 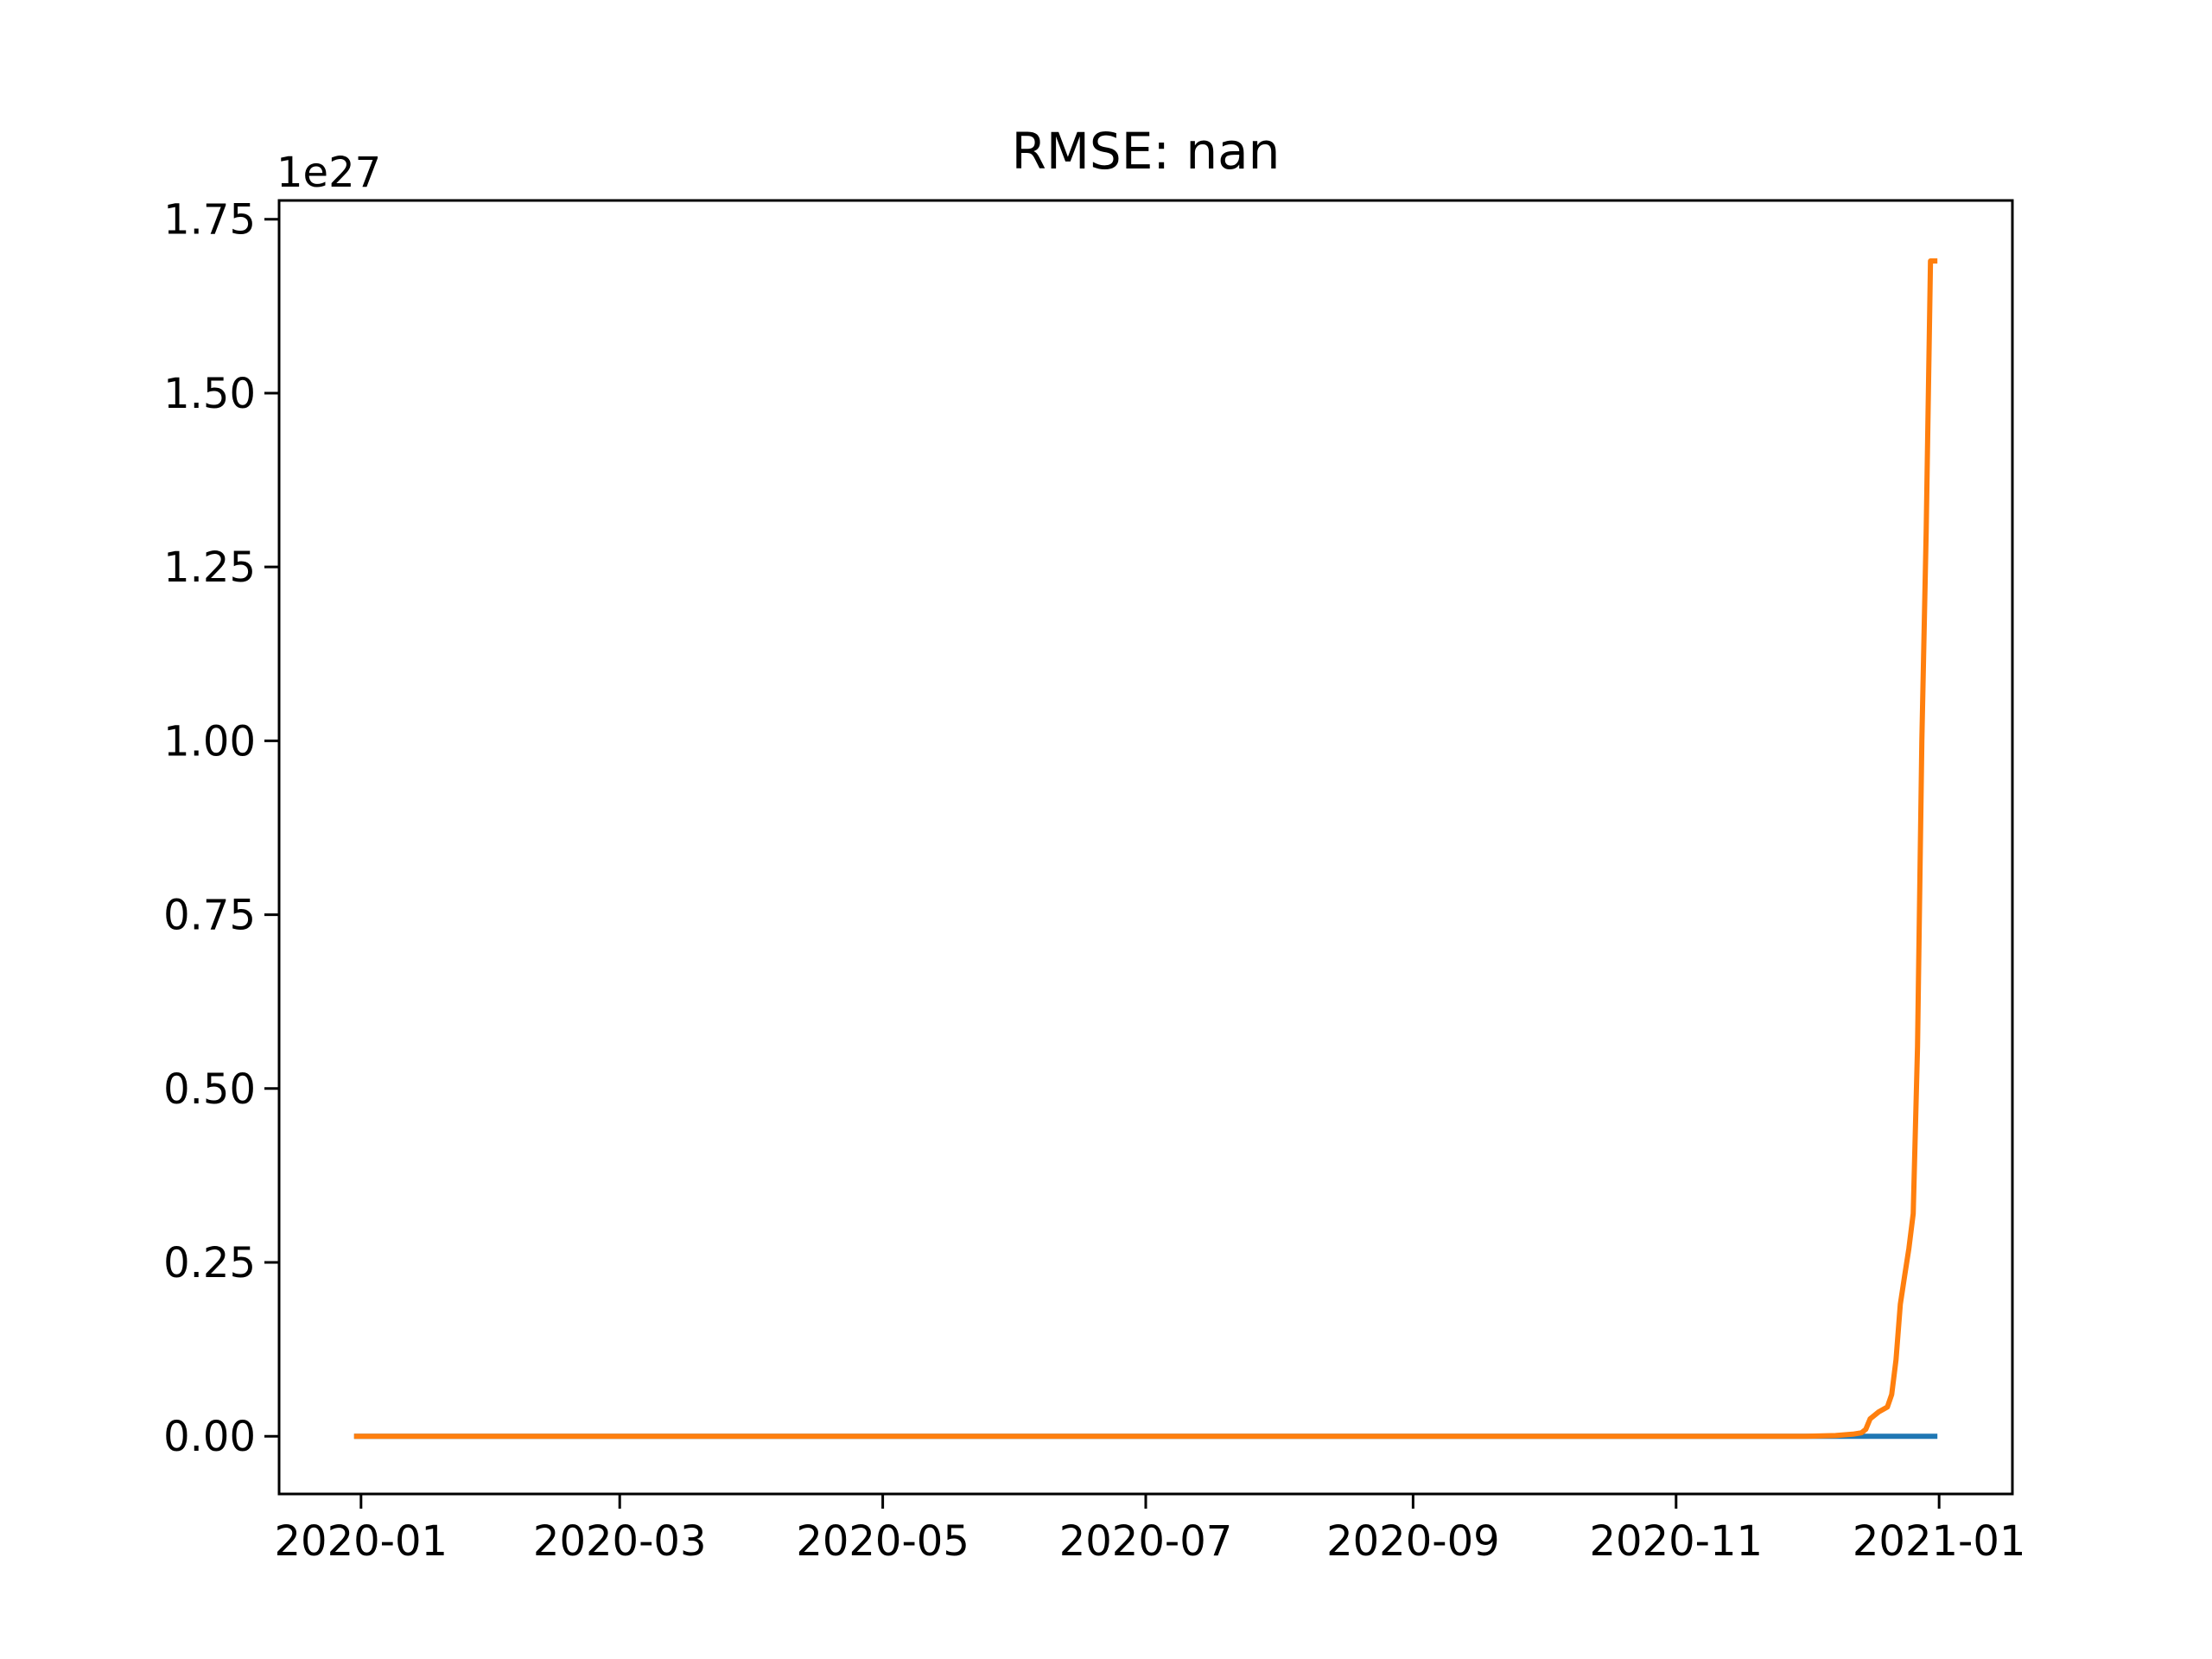 I want to click on x-tick-label: 2020-07, so click(x=1146, y=1541).